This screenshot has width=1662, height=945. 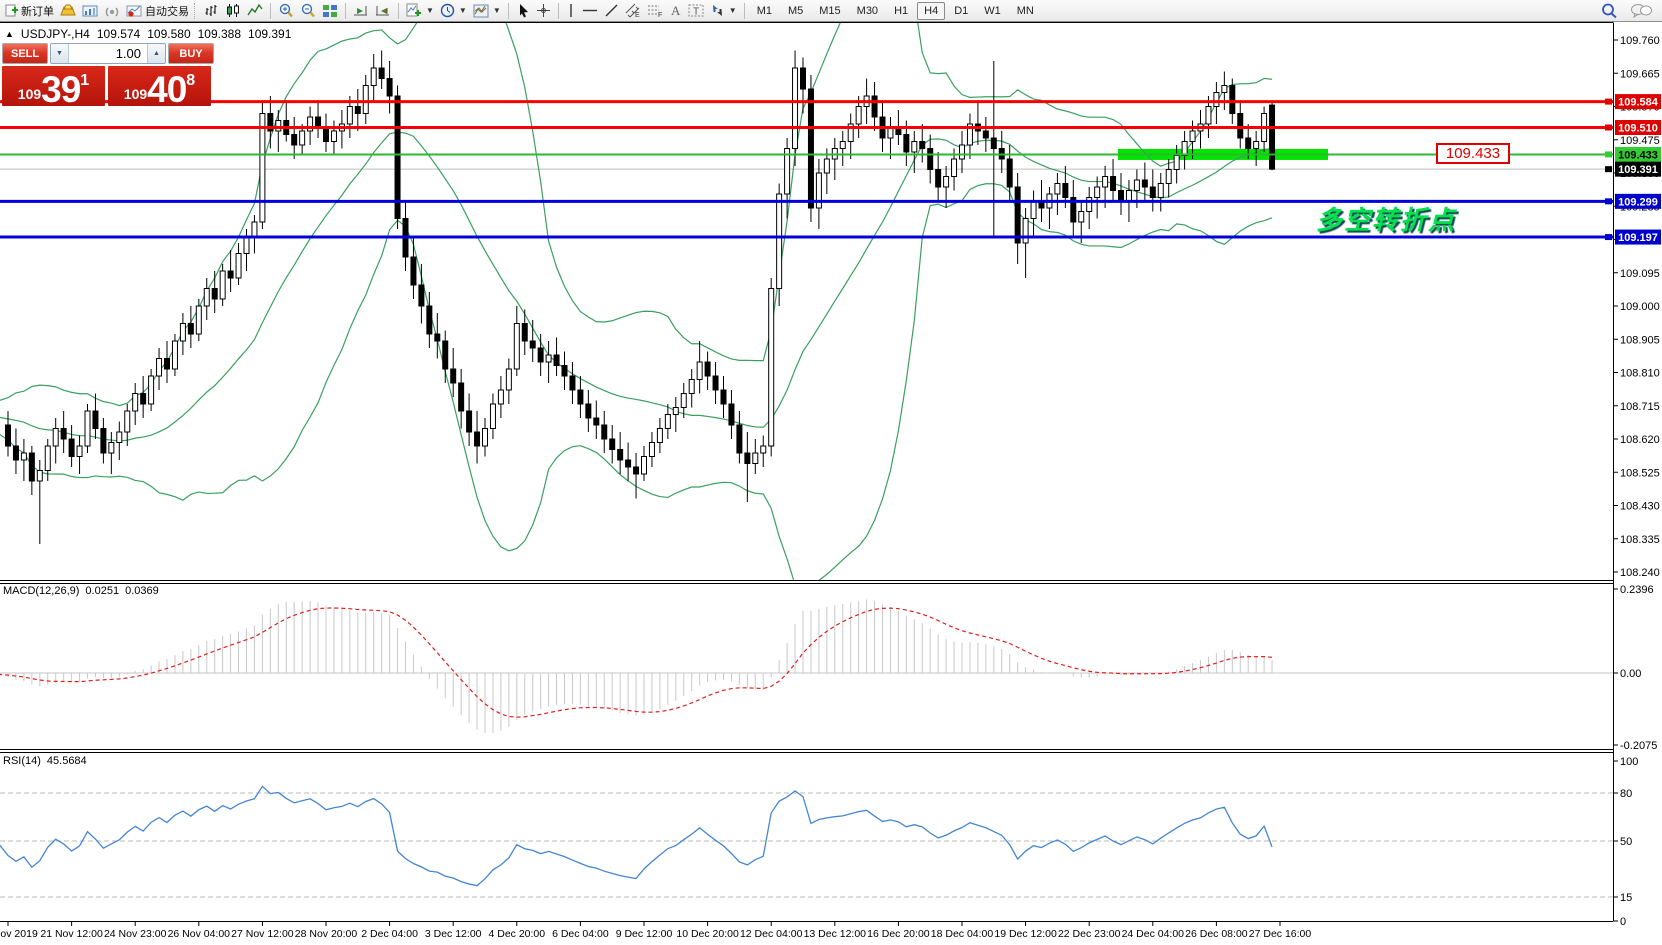 I want to click on time-tick-label: 16 Dec 20:00, so click(x=898, y=934).